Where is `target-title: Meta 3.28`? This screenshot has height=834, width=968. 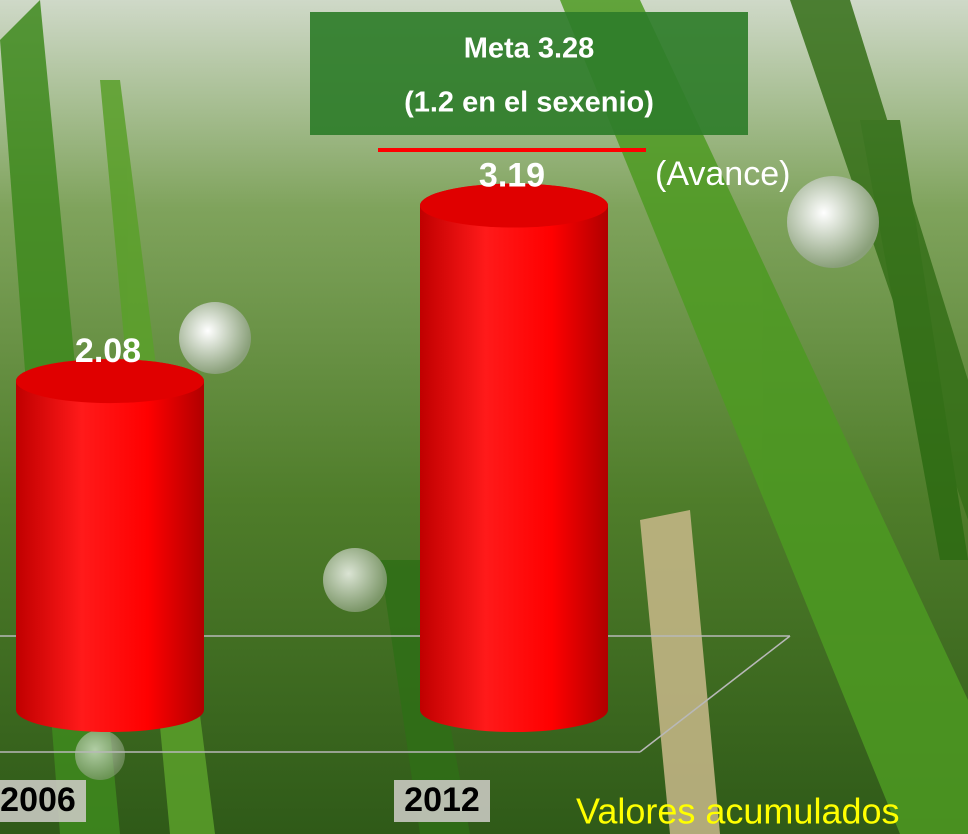
target-title: Meta 3.28 is located at coordinates (529, 49).